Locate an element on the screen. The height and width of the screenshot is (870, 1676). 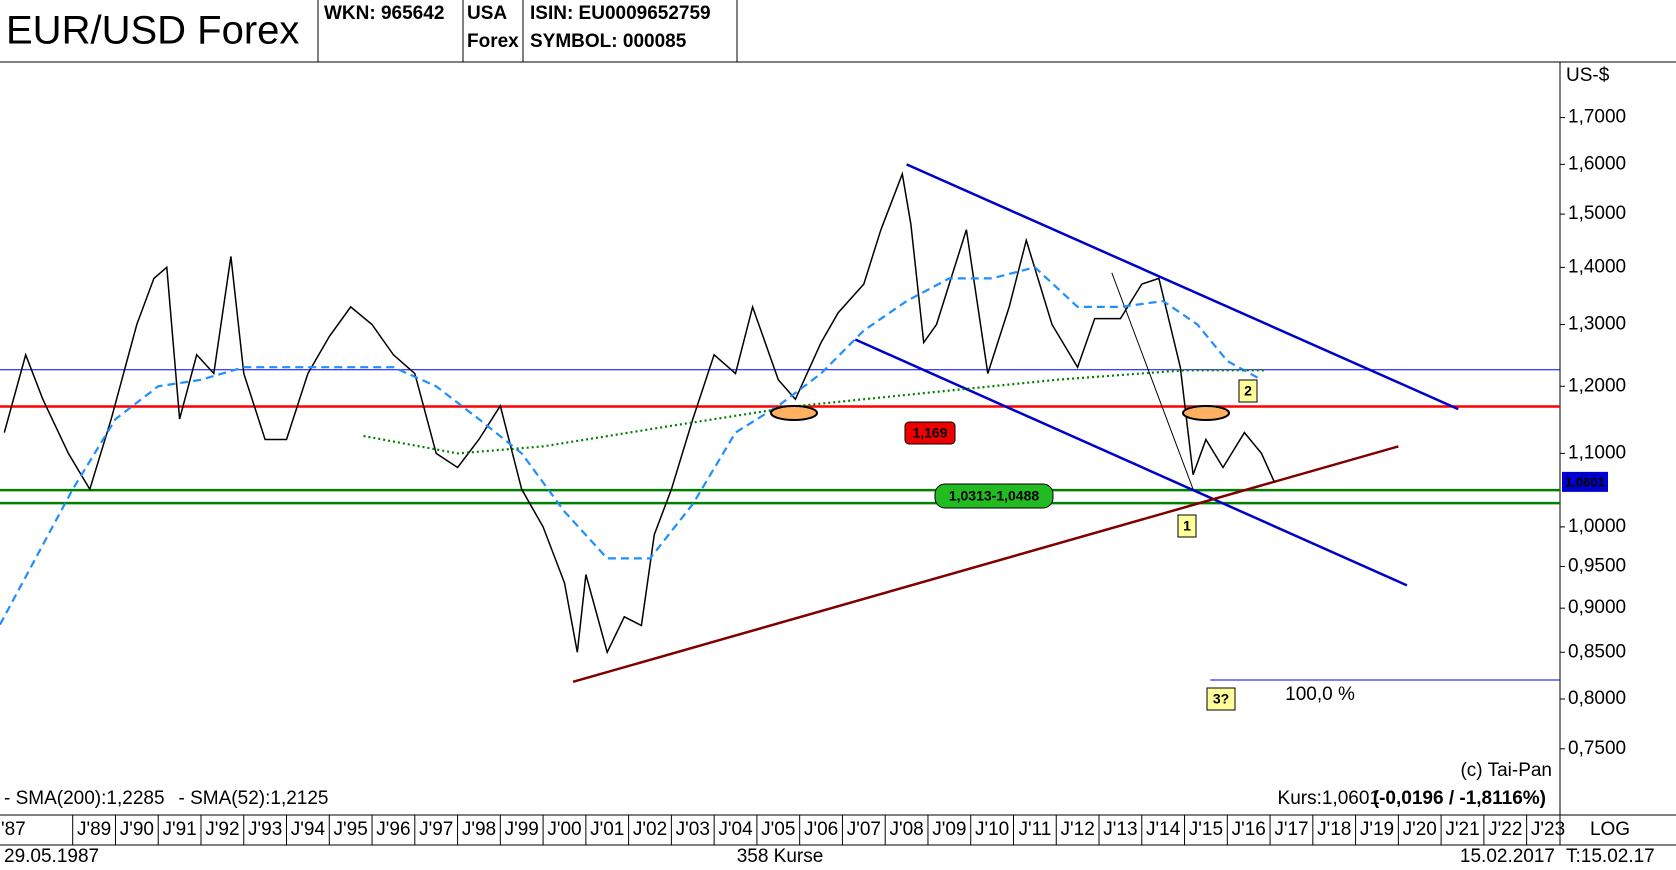
x-tick-label: J'99 is located at coordinates (522, 829).